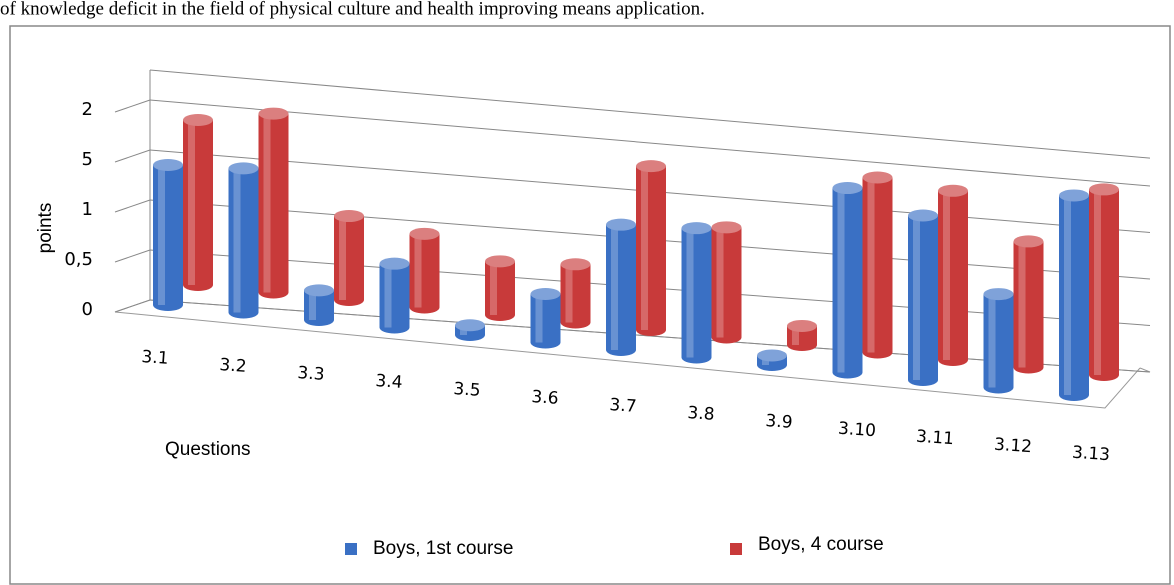 The height and width of the screenshot is (585, 1174). Describe the element at coordinates (650, 143) in the screenshot. I see `grid-line` at that location.